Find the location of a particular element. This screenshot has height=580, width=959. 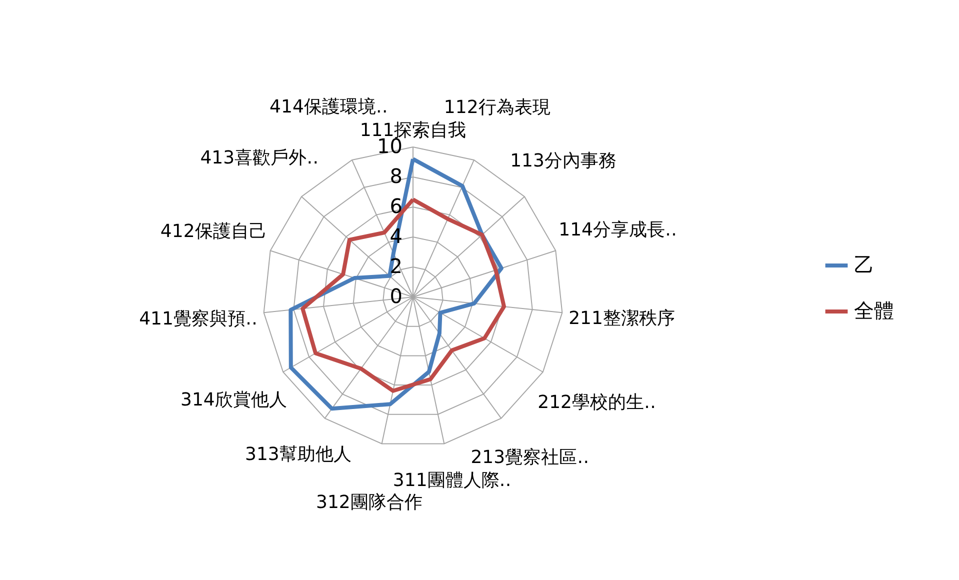

y-tick-label: 8 is located at coordinates (396, 176).